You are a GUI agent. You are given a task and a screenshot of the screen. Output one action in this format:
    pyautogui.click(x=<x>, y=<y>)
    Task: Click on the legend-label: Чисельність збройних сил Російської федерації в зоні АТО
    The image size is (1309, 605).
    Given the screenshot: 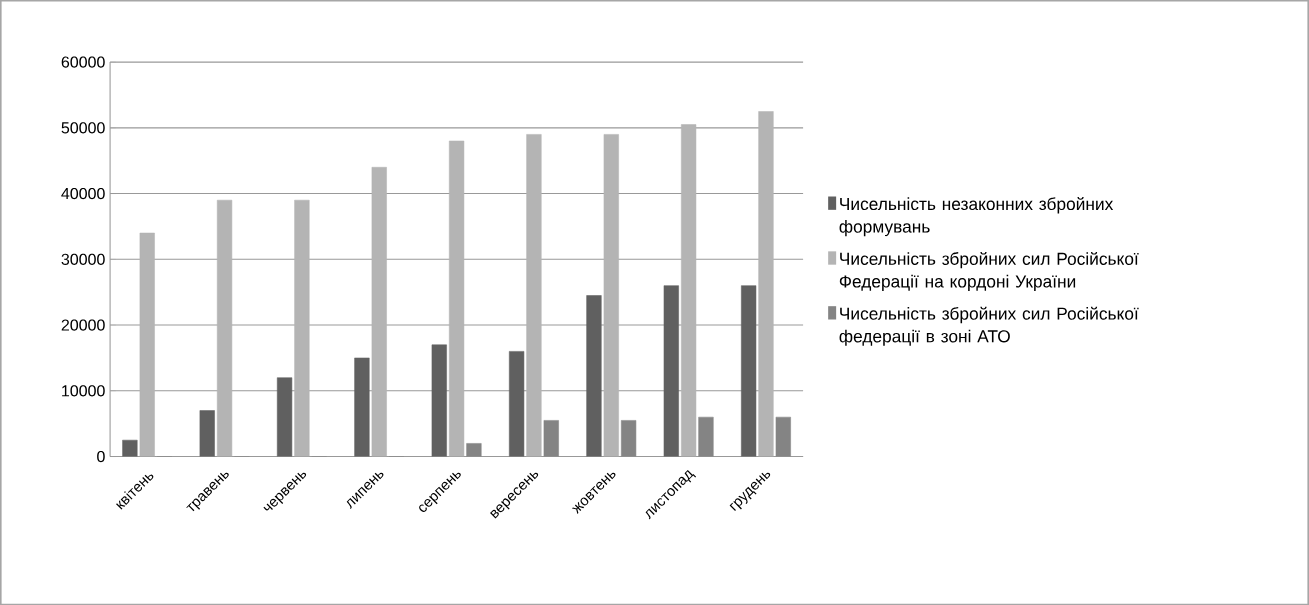 What is the action you would take?
    pyautogui.click(x=989, y=326)
    